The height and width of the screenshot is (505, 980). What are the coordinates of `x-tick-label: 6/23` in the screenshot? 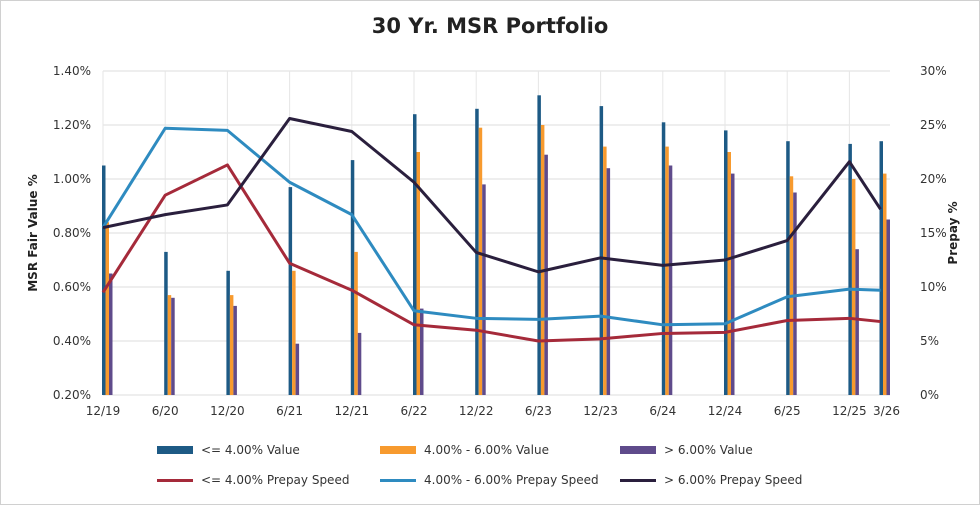 It's located at (538, 411).